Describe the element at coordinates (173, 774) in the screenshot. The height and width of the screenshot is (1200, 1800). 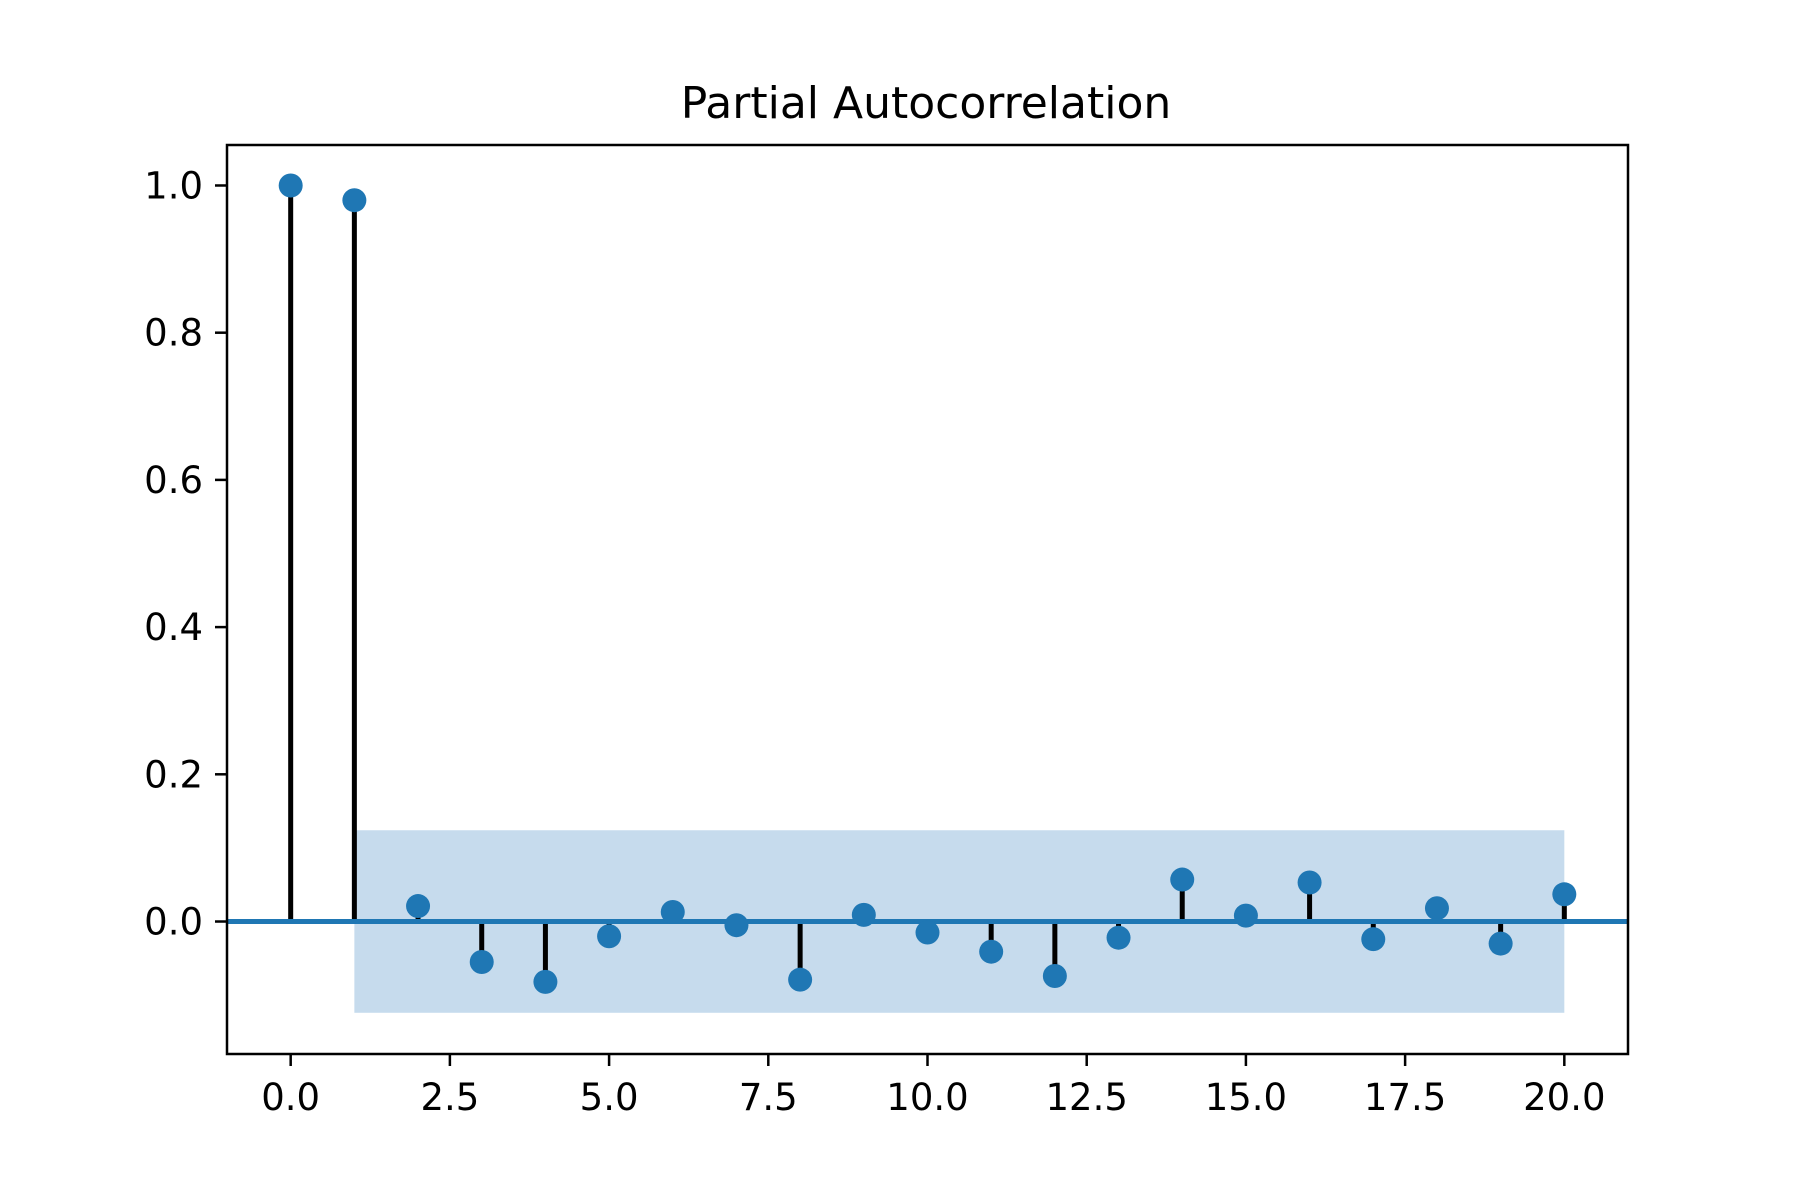
I see `y-tick-label: 0.2` at that location.